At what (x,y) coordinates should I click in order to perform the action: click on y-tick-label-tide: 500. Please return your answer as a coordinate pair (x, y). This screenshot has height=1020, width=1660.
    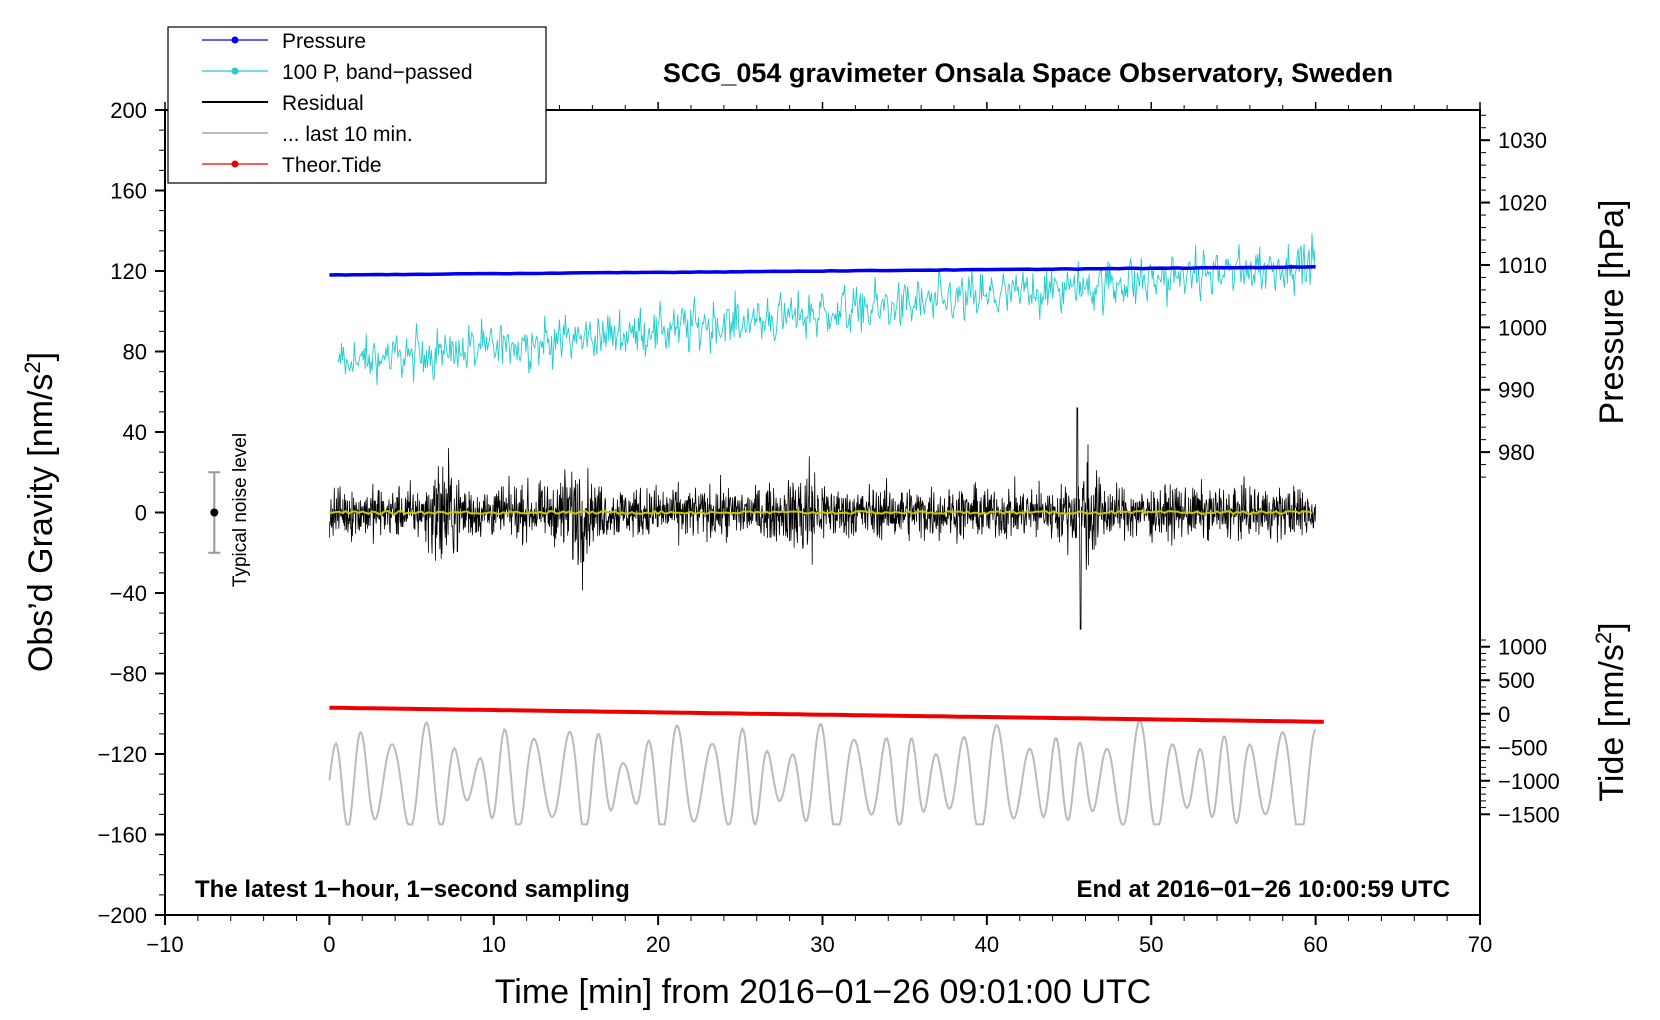
    Looking at the image, I should click on (1516, 680).